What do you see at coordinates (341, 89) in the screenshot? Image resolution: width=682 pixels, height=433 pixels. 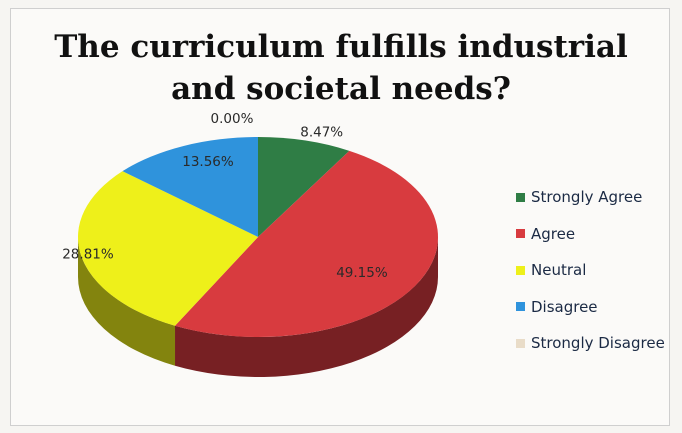 I see `chart-title-line-2: and societal needs?` at bounding box center [341, 89].